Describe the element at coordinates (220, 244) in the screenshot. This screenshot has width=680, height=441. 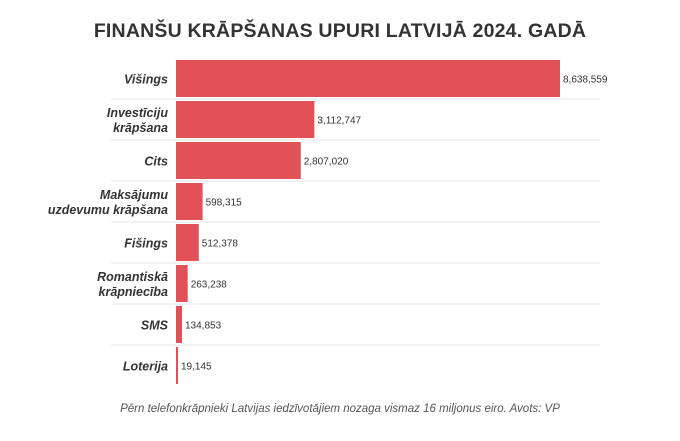
I see `value-label: 512,378` at that location.